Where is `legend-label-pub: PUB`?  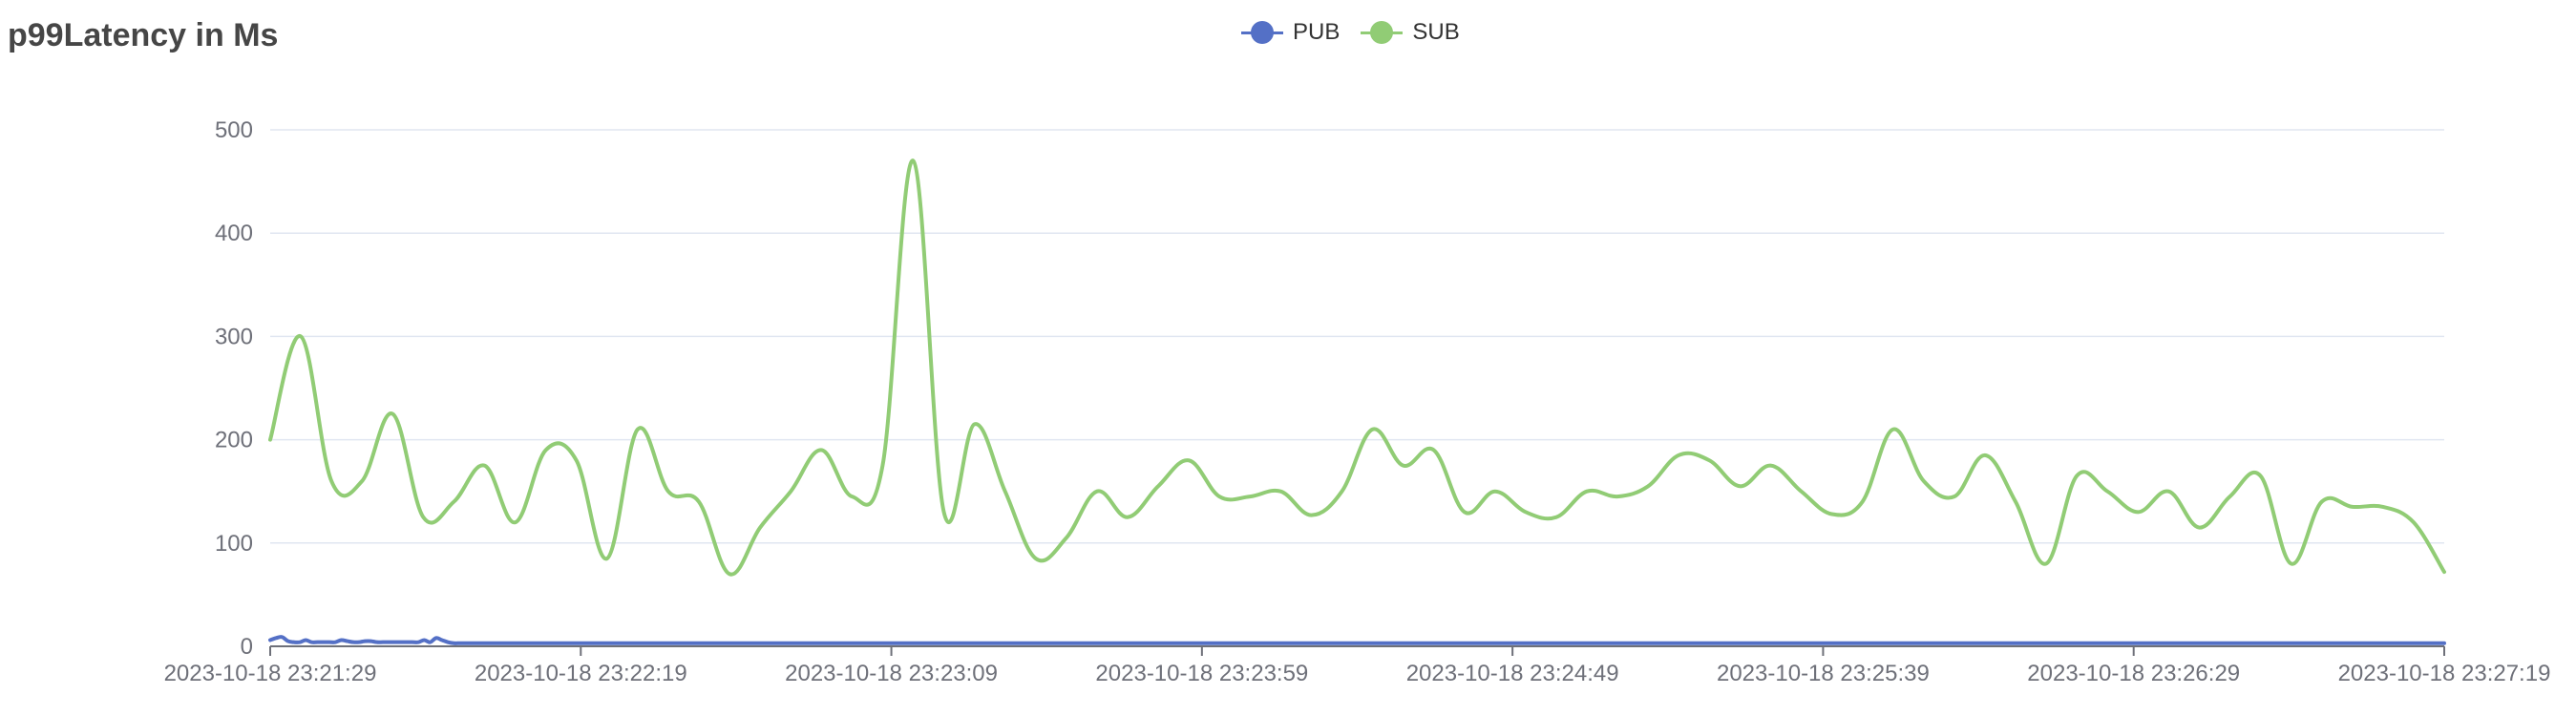 legend-label-pub: PUB is located at coordinates (1317, 32).